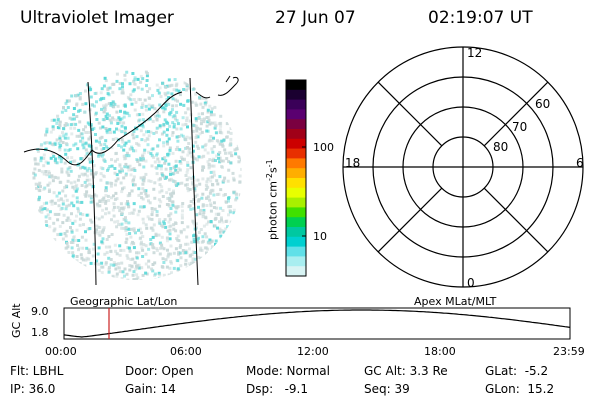 This screenshot has width=600, height=400. Describe the element at coordinates (61, 351) in the screenshot. I see `orbit-x-tick-0000: 00:00` at that location.